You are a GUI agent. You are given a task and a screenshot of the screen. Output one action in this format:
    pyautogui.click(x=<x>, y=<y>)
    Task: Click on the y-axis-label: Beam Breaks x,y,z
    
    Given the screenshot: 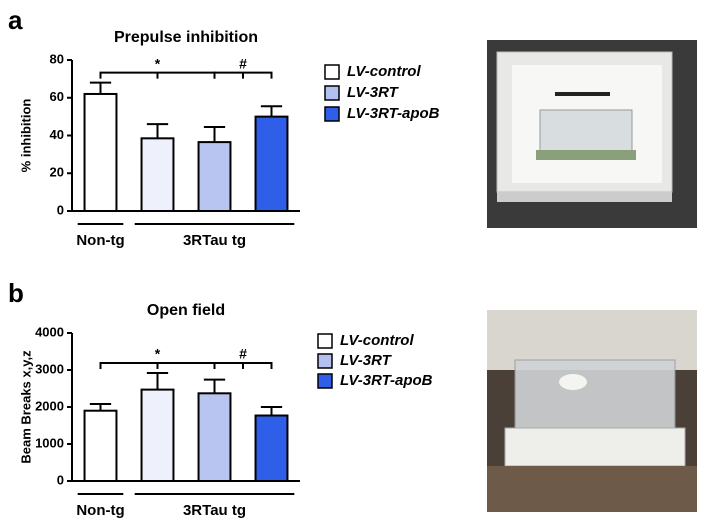 What is the action you would take?
    pyautogui.click(x=25, y=407)
    